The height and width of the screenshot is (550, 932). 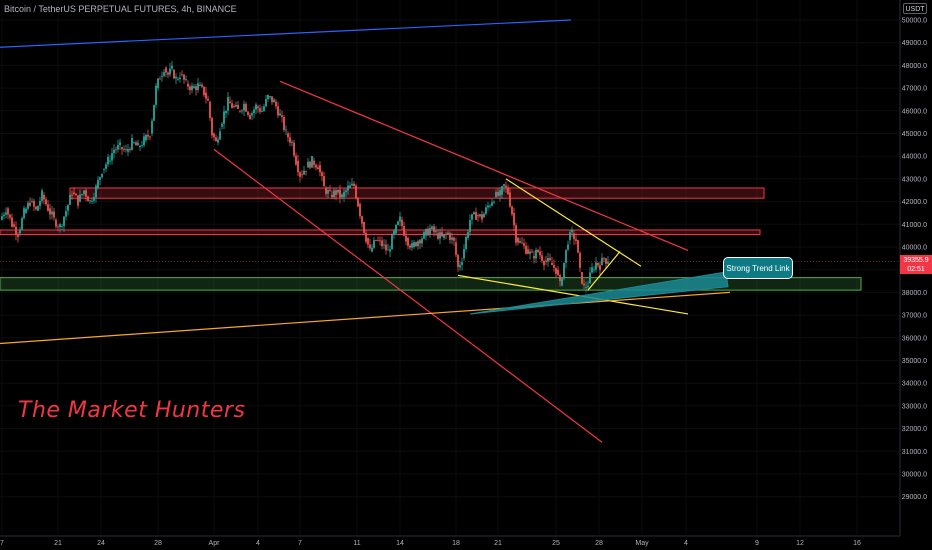 What do you see at coordinates (604, 271) in the screenshot?
I see `wedge-apex-line` at bounding box center [604, 271].